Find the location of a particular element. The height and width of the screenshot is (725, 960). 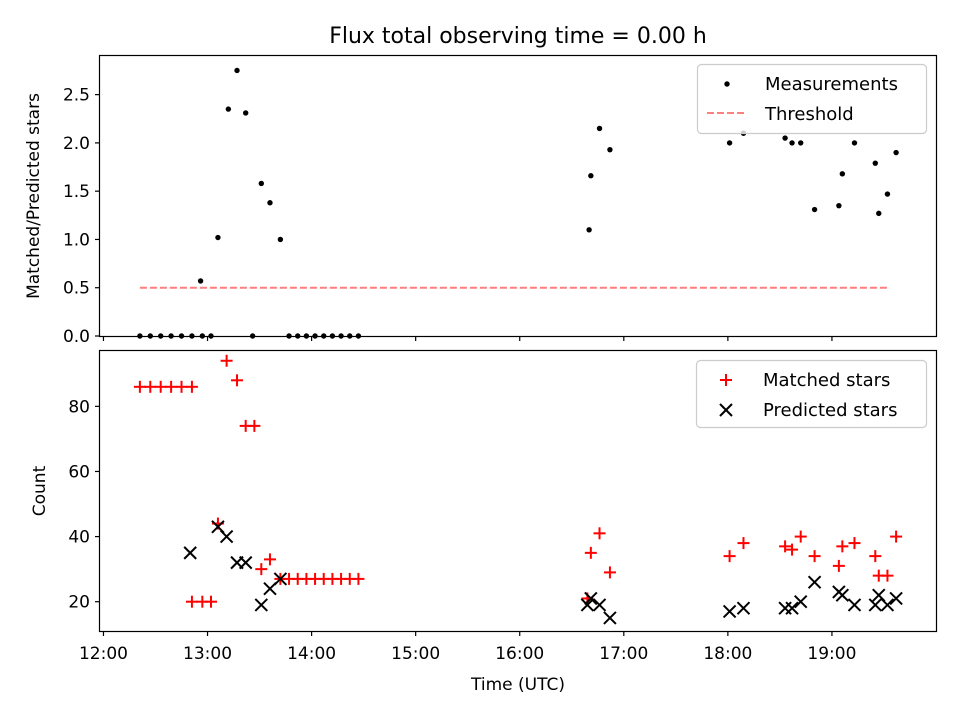

bottom-legend: Matched stars Predicted stars is located at coordinates (811, 394).